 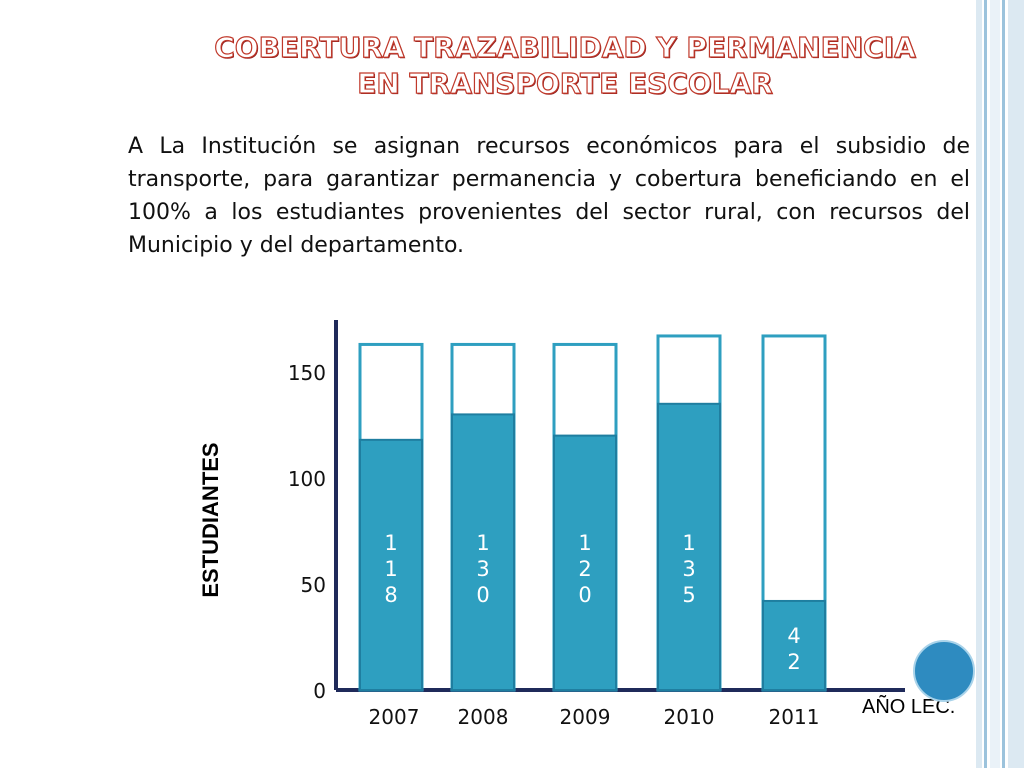 What do you see at coordinates (793, 636) in the screenshot?
I see `bar-data-label: 4` at bounding box center [793, 636].